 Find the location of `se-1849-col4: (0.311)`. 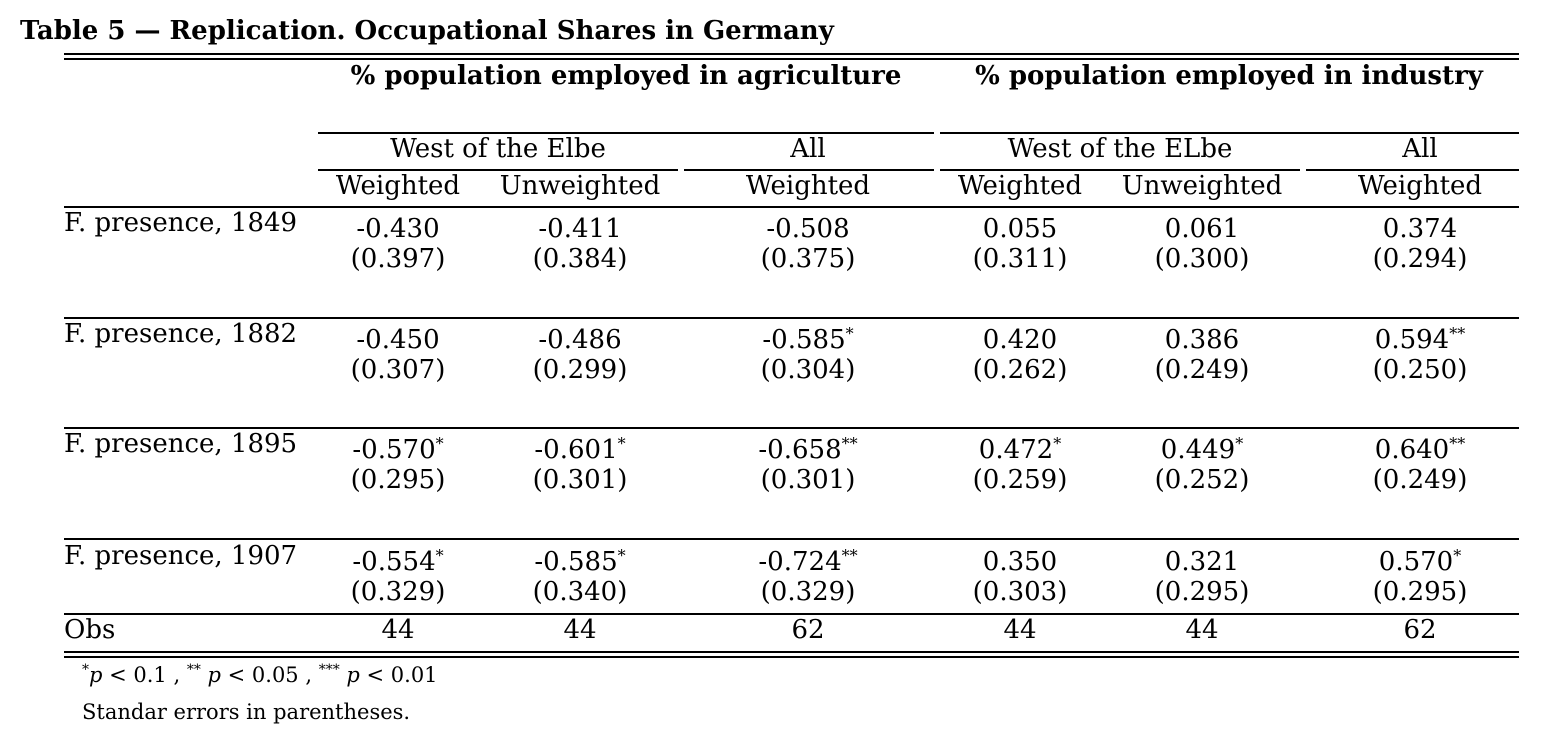

se-1849-col4: (0.311) is located at coordinates (1020, 259).